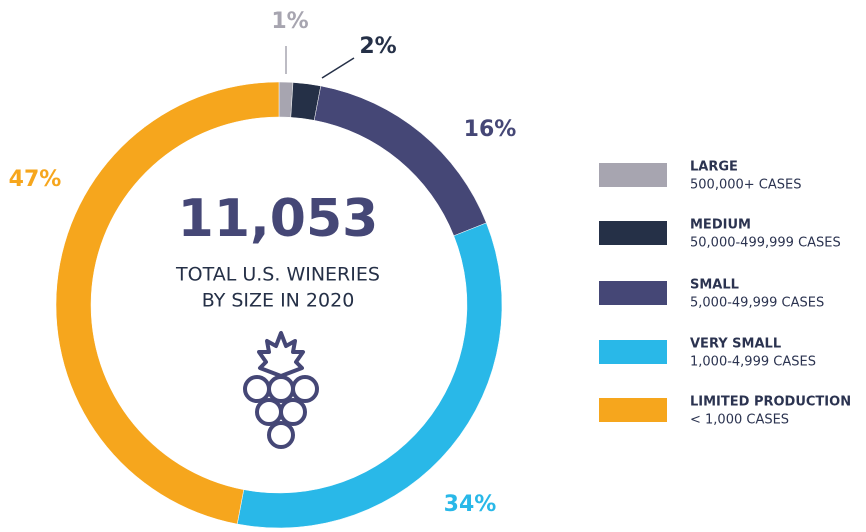 The height and width of the screenshot is (532, 866). Describe the element at coordinates (289, 21) in the screenshot. I see `value-label: 1%` at that location.